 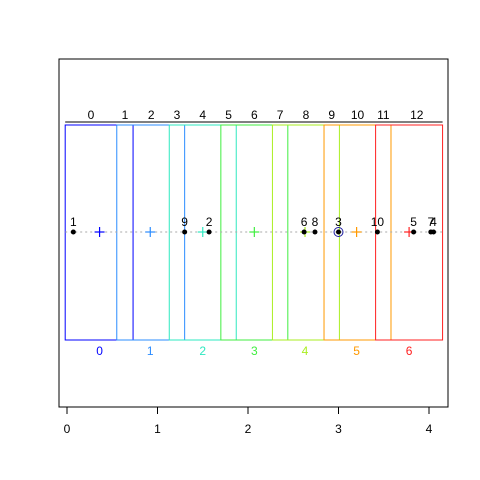 I want to click on group-label: 3, so click(x=254, y=351).